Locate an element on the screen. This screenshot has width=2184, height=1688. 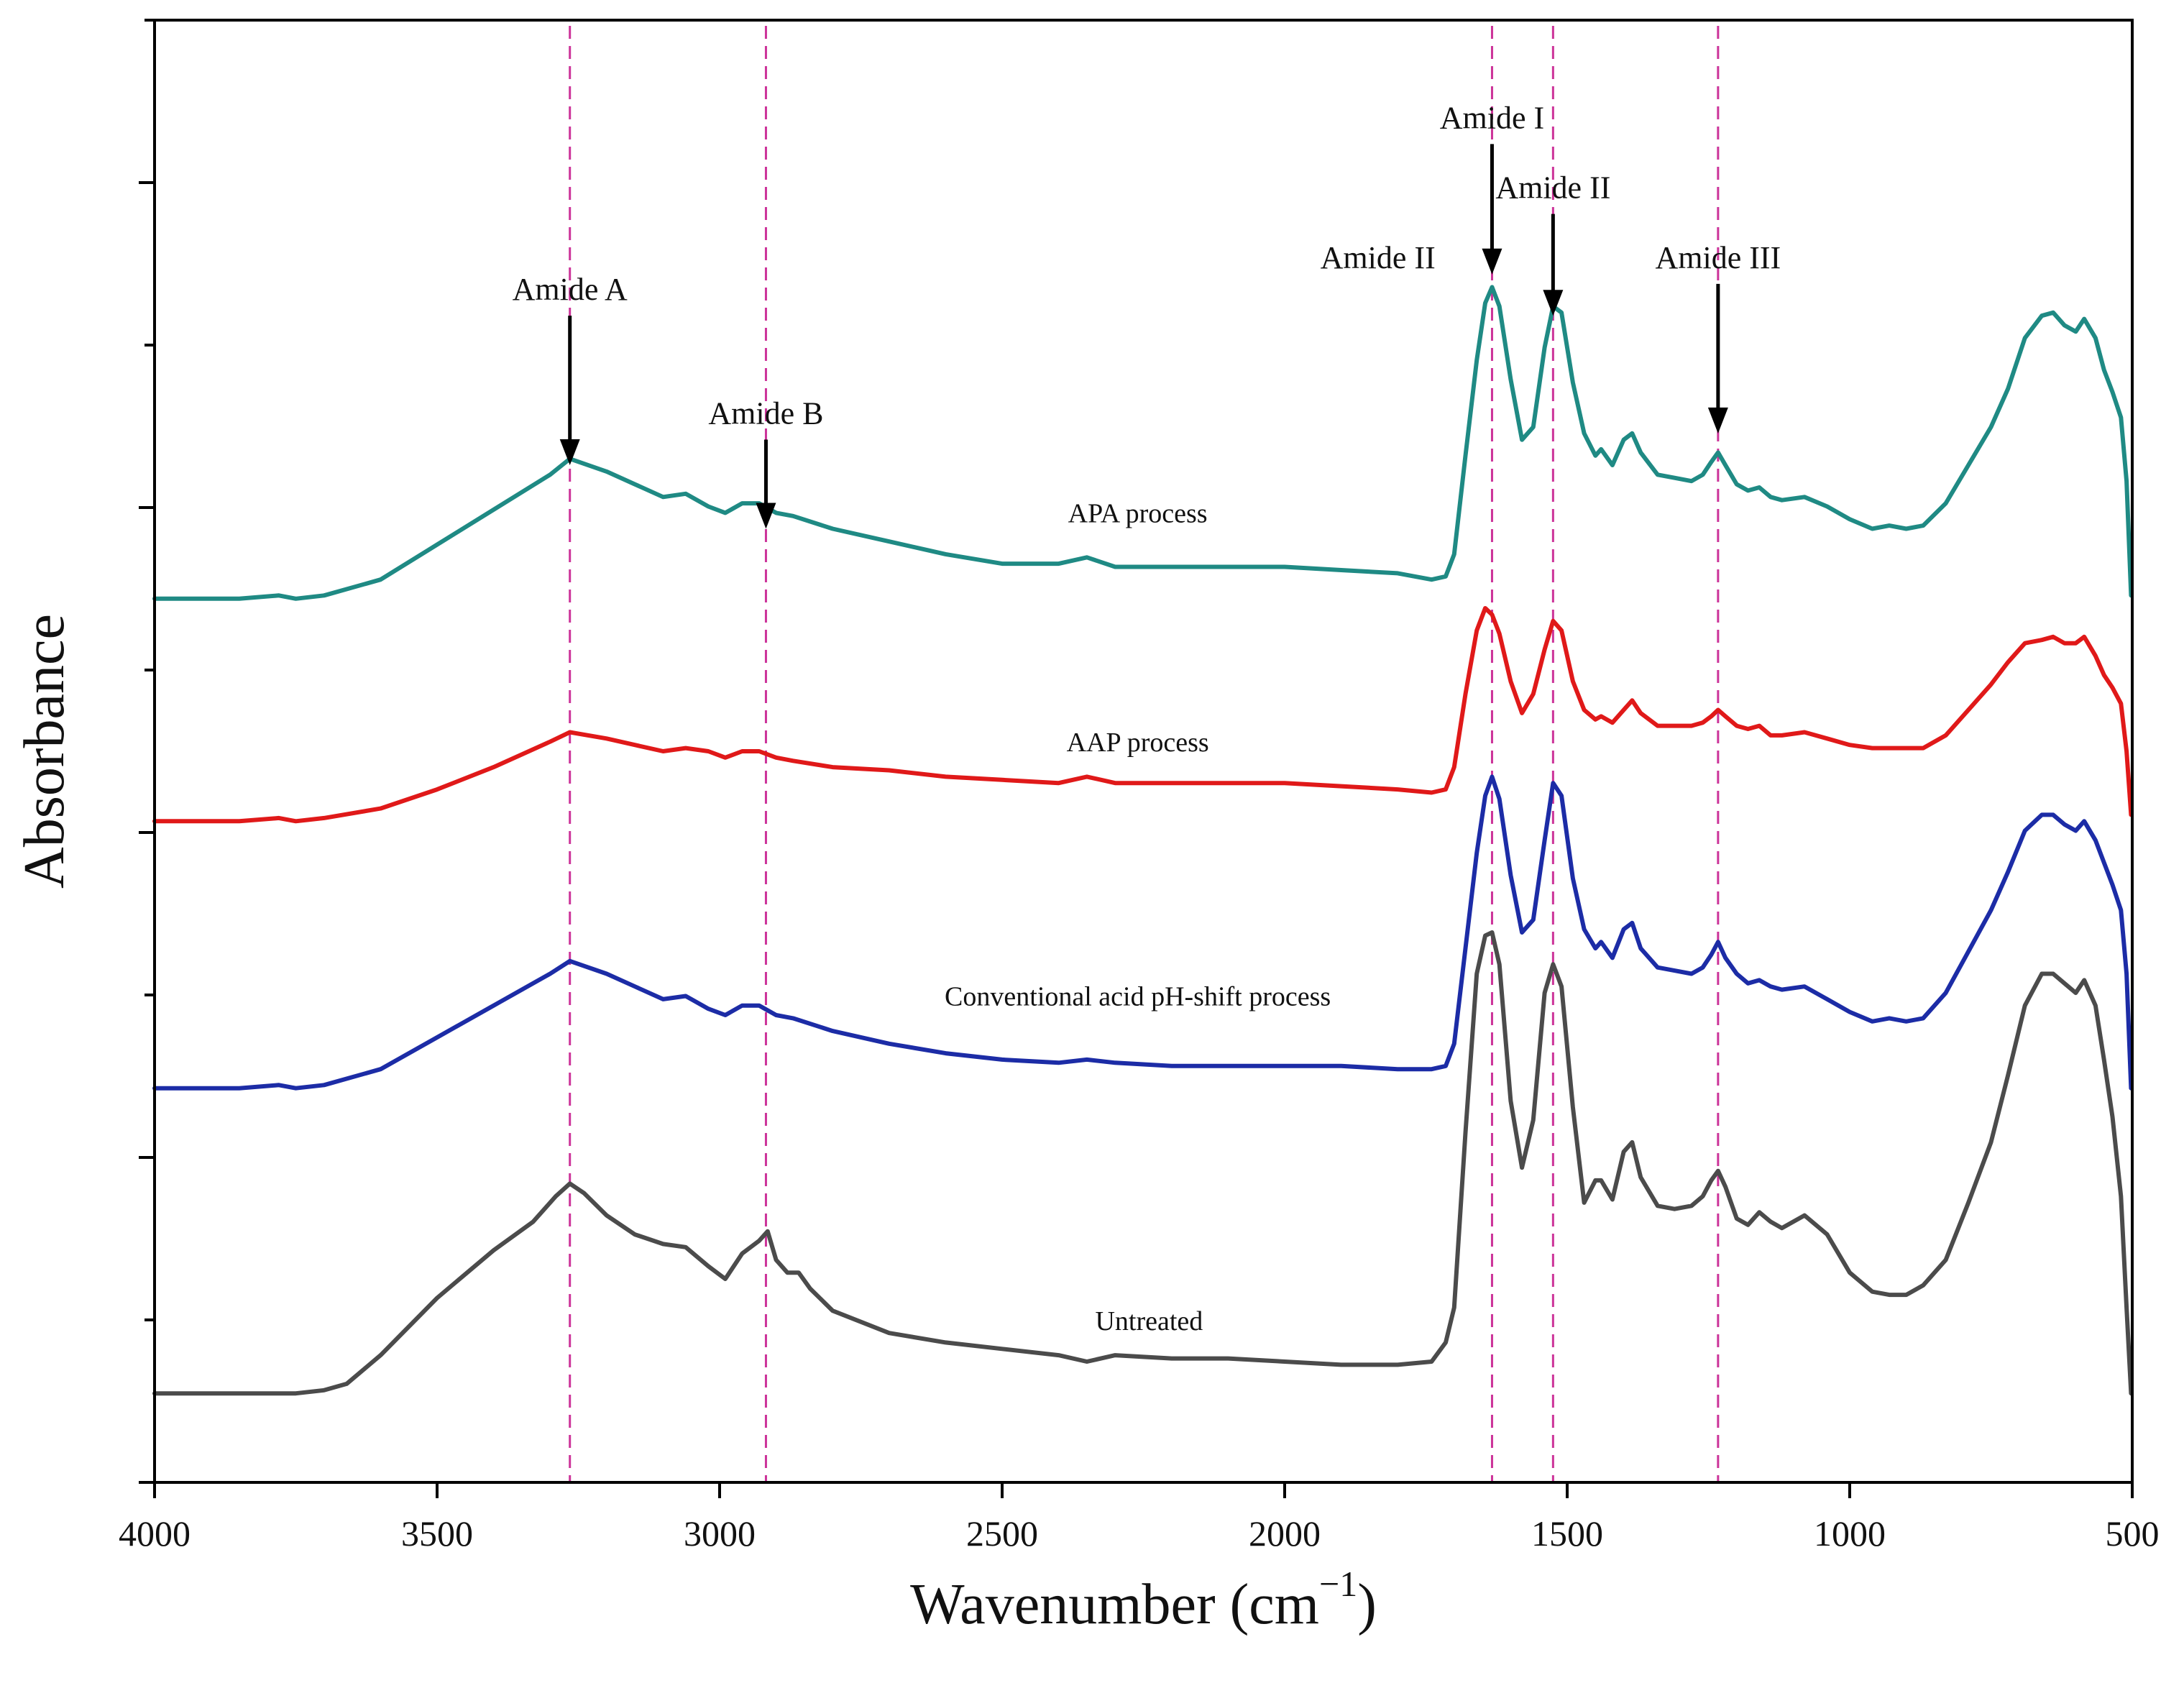
x-tick-label: 1500 is located at coordinates (1567, 1534).